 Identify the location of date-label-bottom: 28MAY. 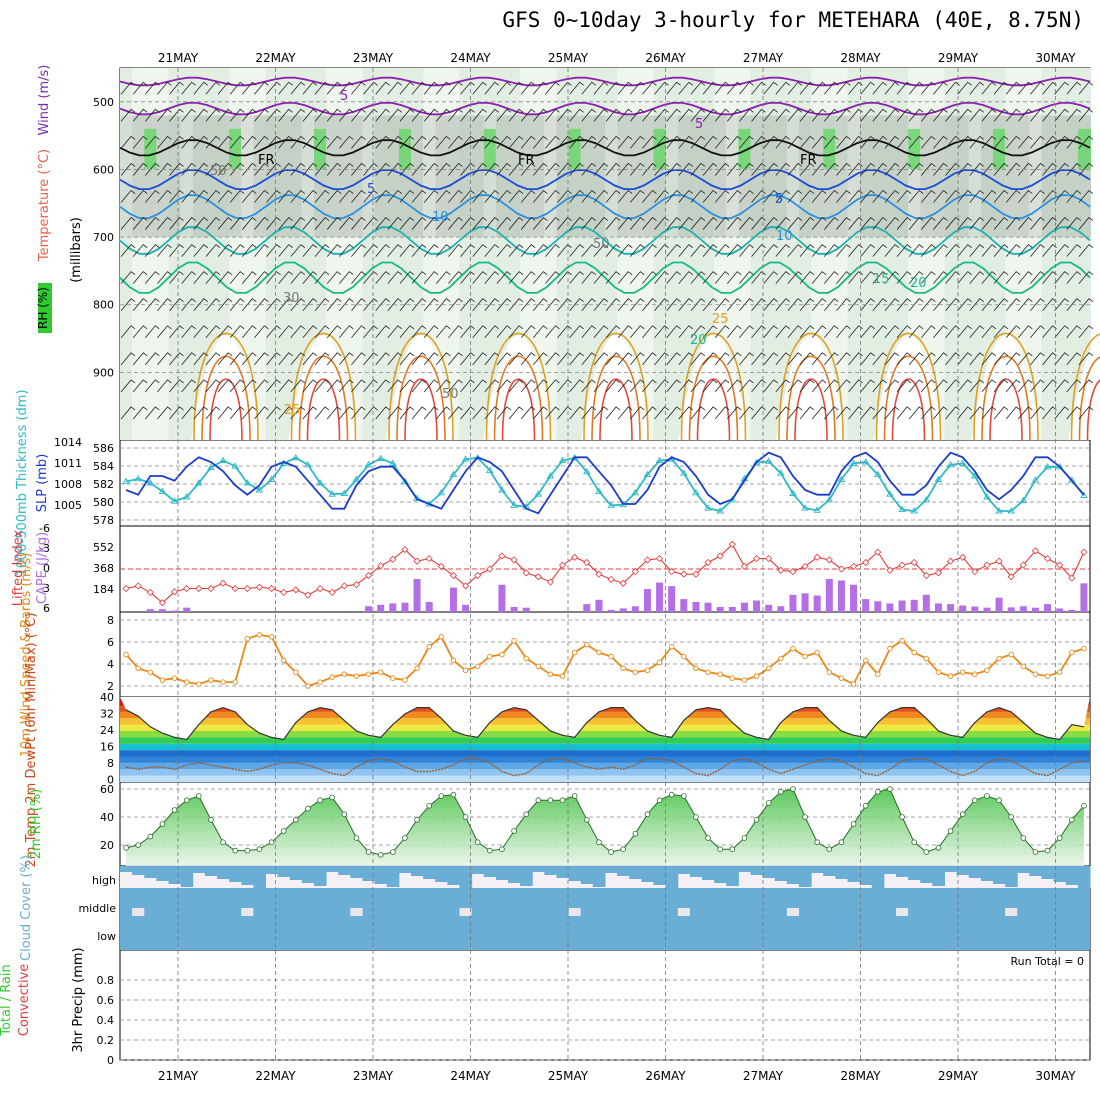
(860, 1076).